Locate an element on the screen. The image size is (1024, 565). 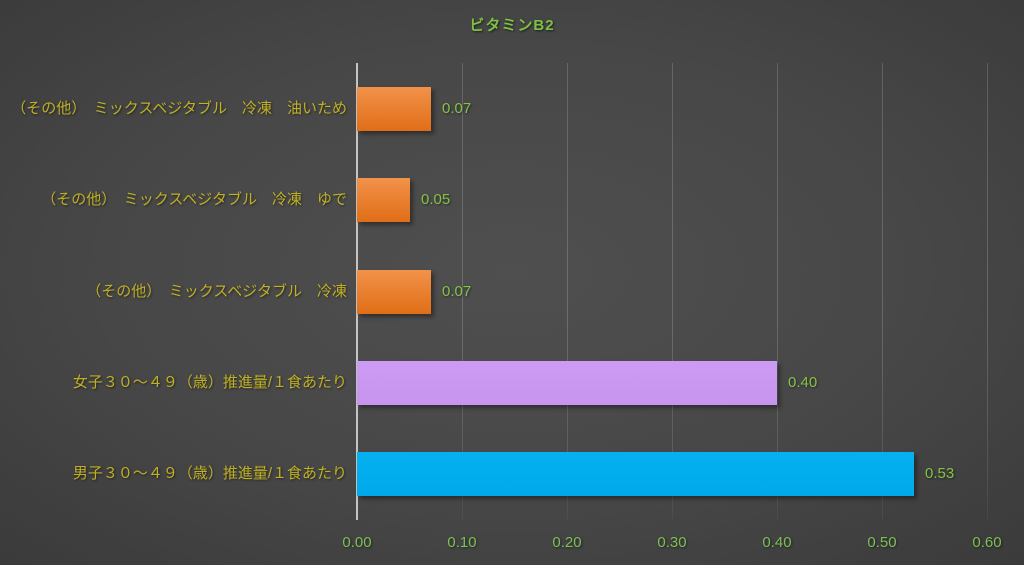
x-axis-tick-labels: 0.00 0.10 0.20 0.30 0.40 0.50 0.60 is located at coordinates (671, 545).